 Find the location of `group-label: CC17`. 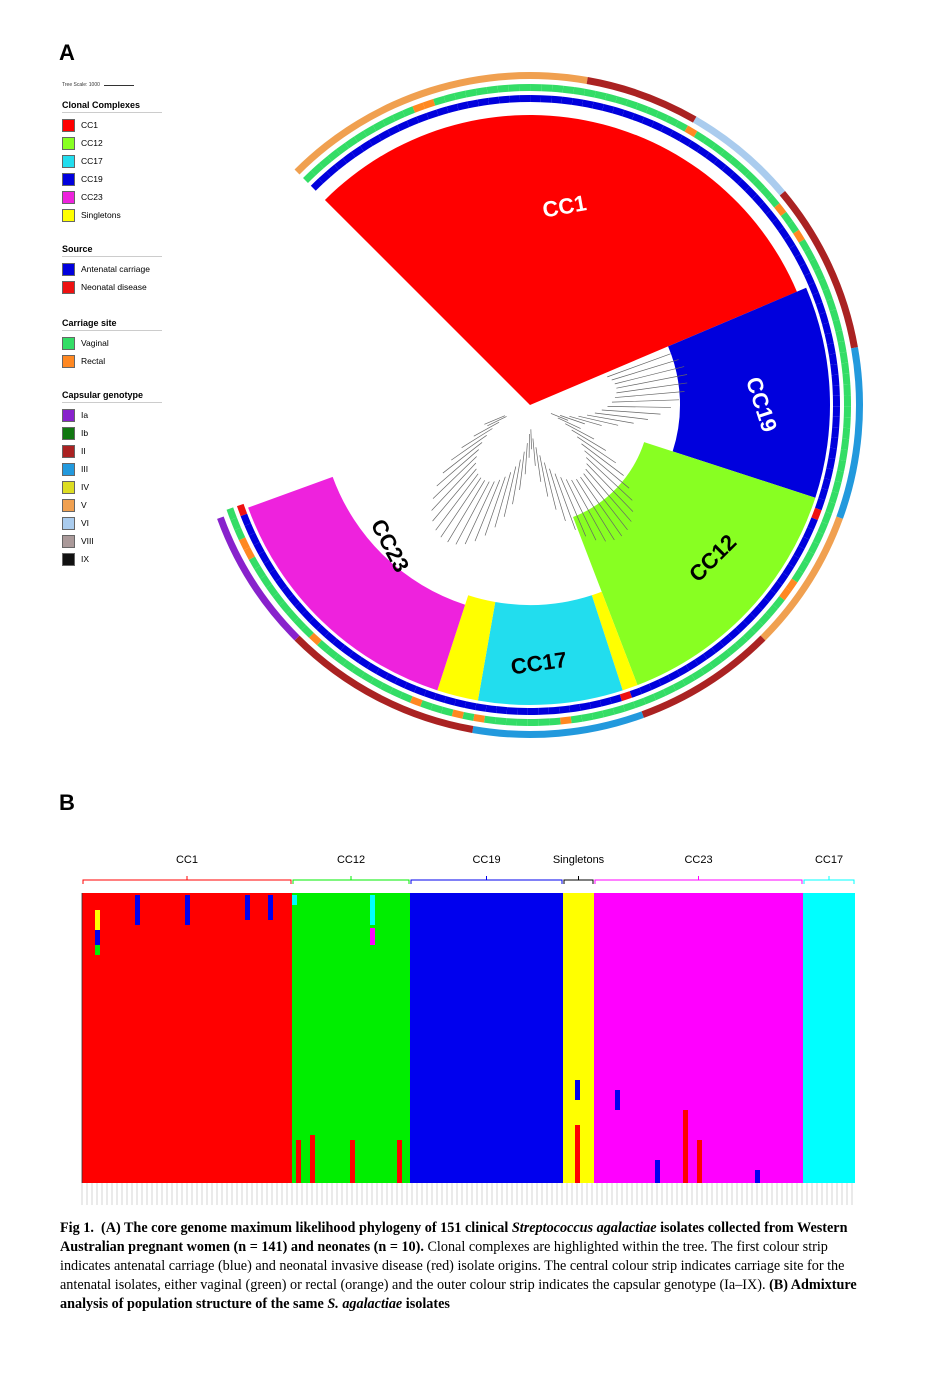

group-label: CC17 is located at coordinates (829, 860).